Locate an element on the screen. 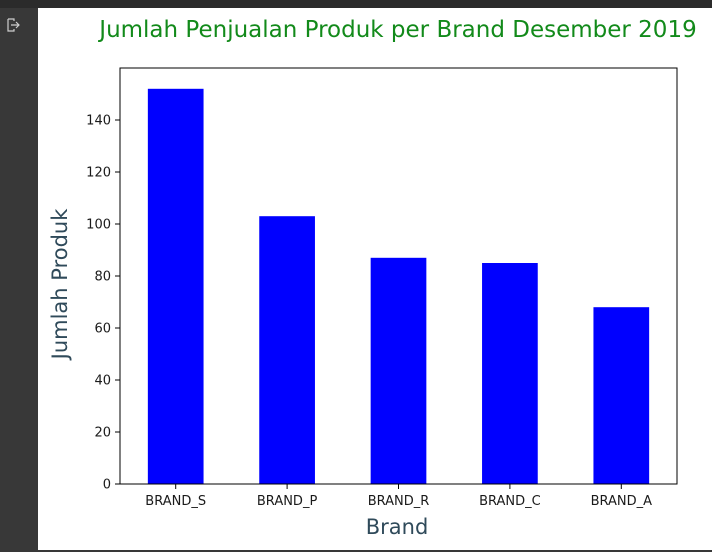 The height and width of the screenshot is (552, 712). y-tick-label: 20 is located at coordinates (102, 433).